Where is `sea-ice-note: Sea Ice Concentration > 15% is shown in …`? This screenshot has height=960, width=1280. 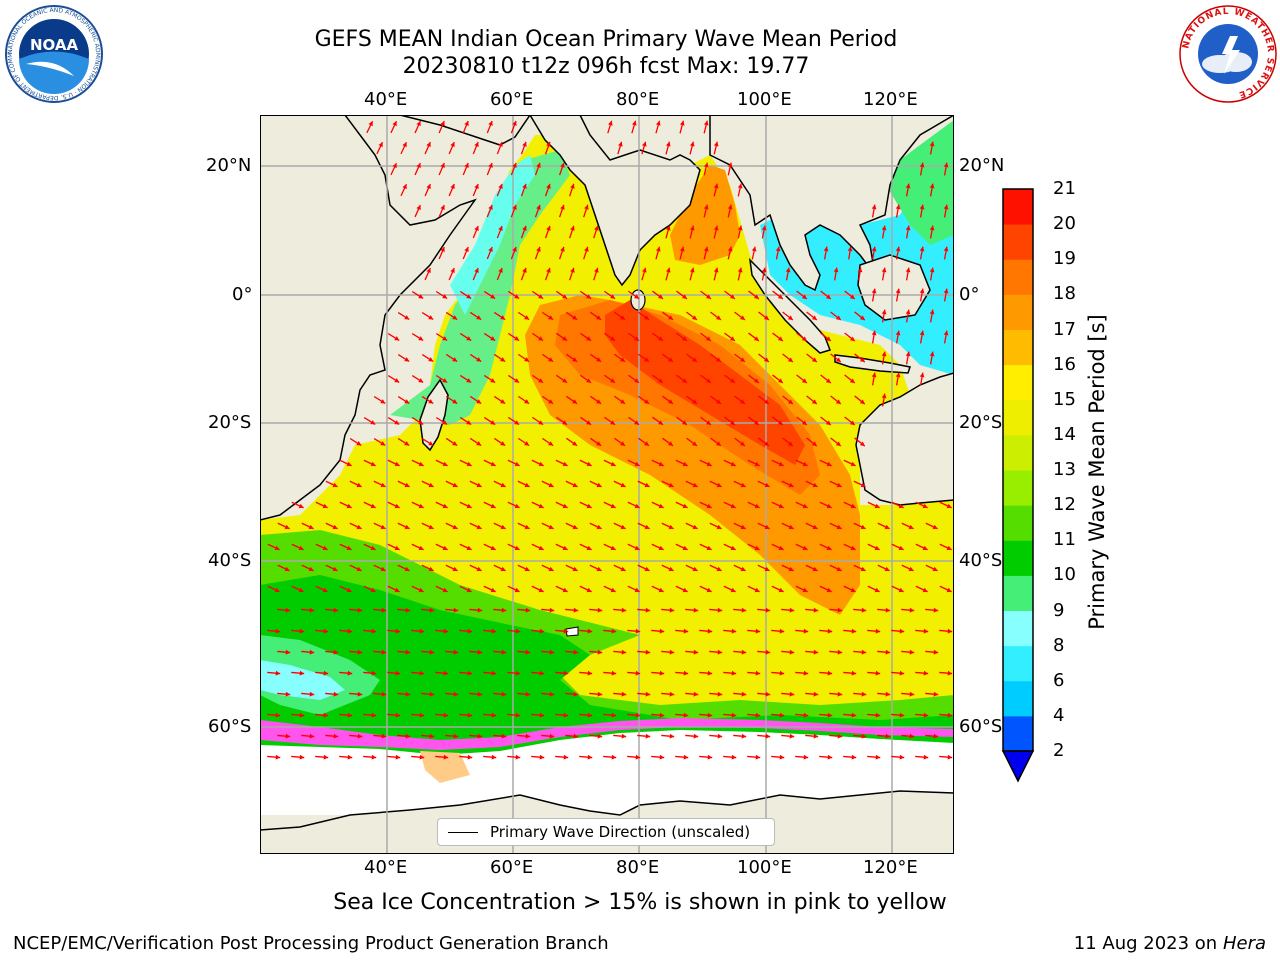 sea-ice-note: Sea Ice Concentration > 15% is shown in … is located at coordinates (640, 902).